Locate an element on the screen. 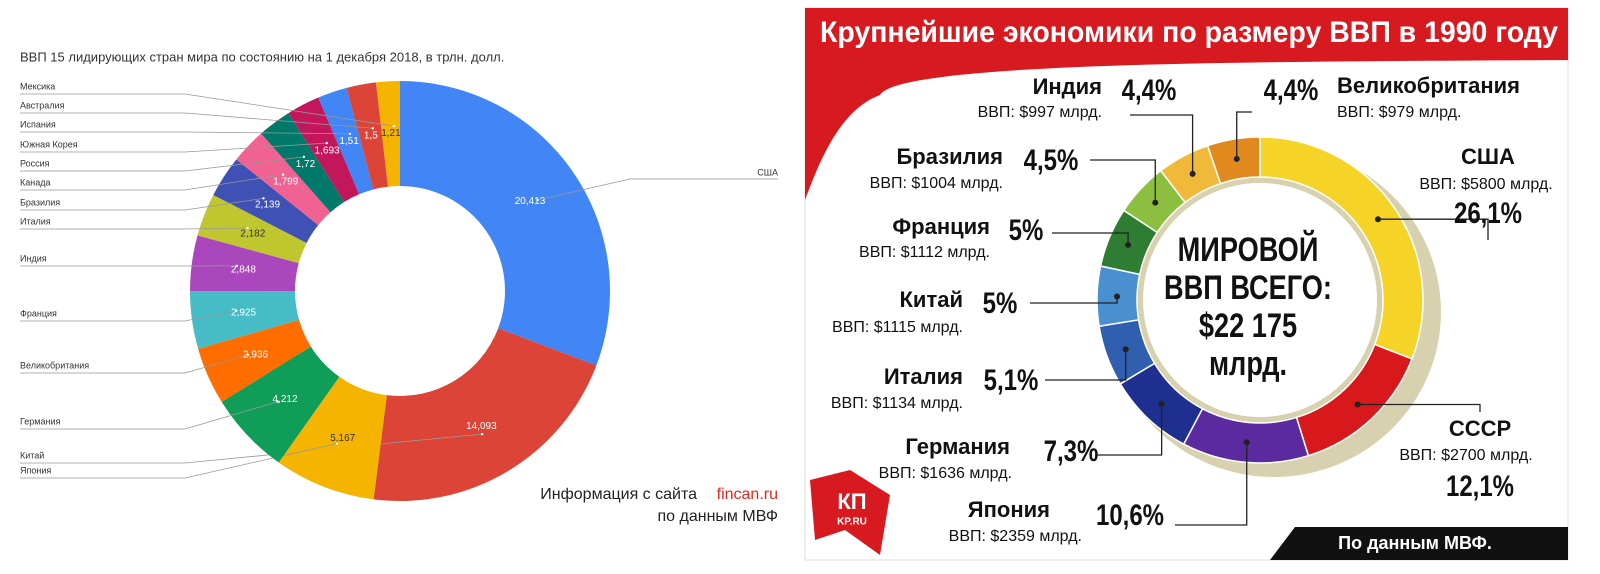 This screenshot has width=1600, height=574. note: Информация с сайта is located at coordinates (618, 494).